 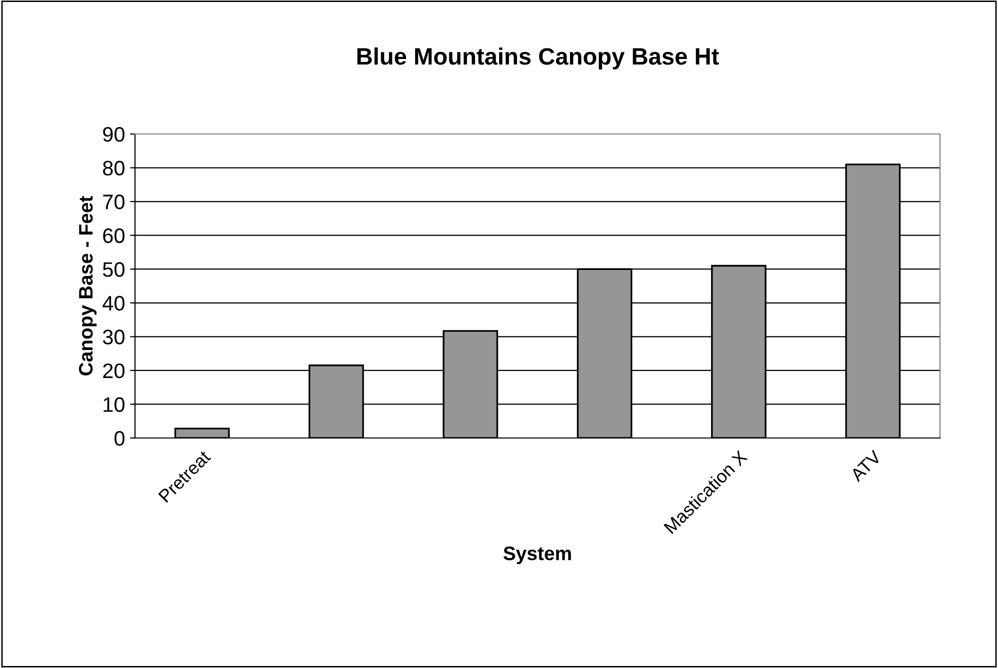 I want to click on y-tick-label: 80, so click(x=113, y=168).